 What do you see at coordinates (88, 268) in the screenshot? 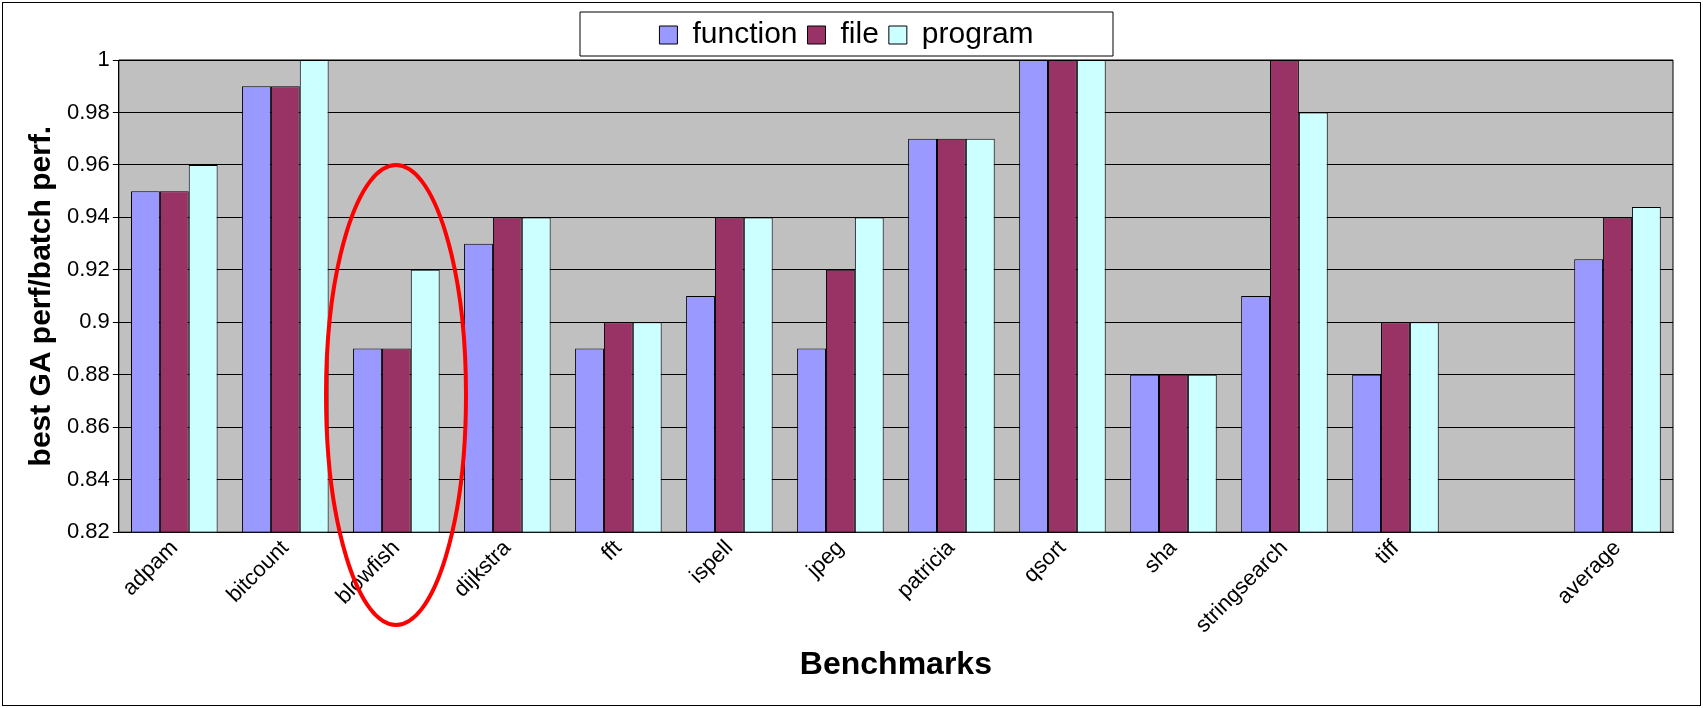
I see `y-tick-label: 0.92` at bounding box center [88, 268].